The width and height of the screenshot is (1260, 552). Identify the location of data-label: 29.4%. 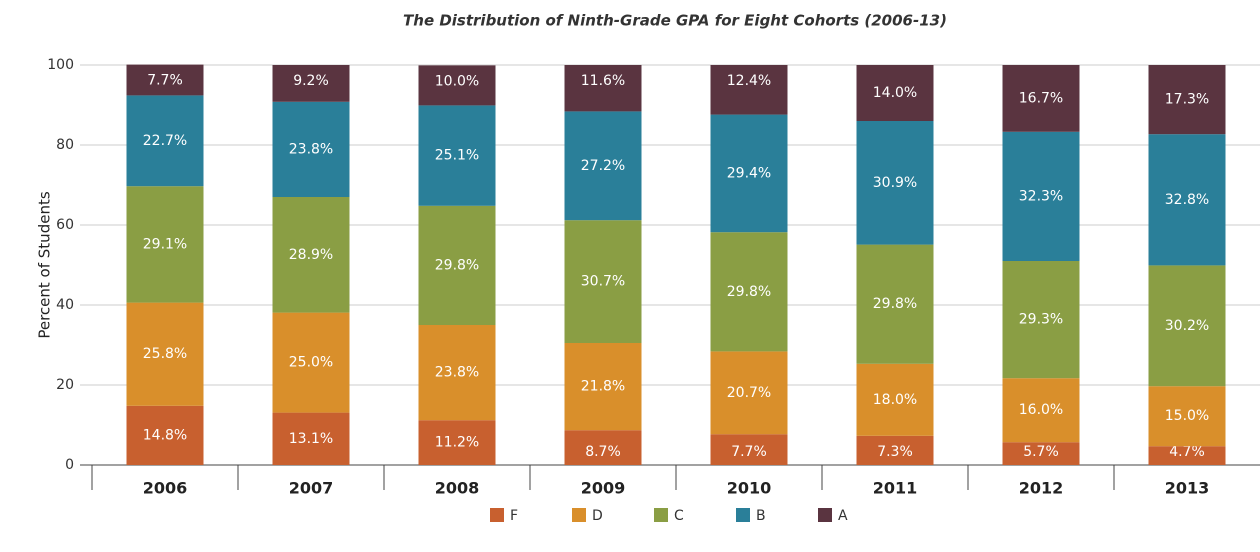
(749, 173).